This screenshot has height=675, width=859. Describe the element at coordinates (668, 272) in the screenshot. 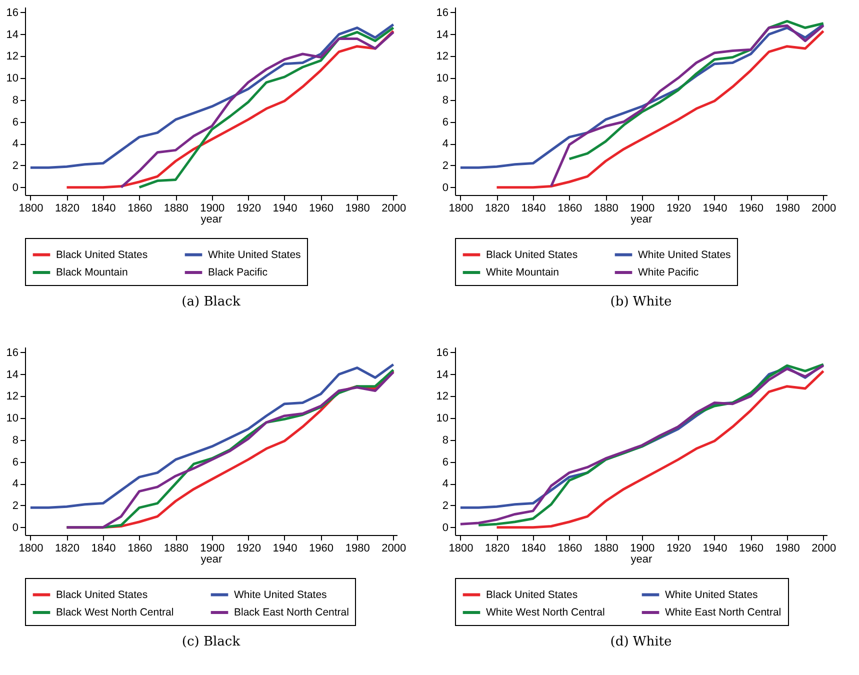

I see `legend-label: White Pacific` at that location.